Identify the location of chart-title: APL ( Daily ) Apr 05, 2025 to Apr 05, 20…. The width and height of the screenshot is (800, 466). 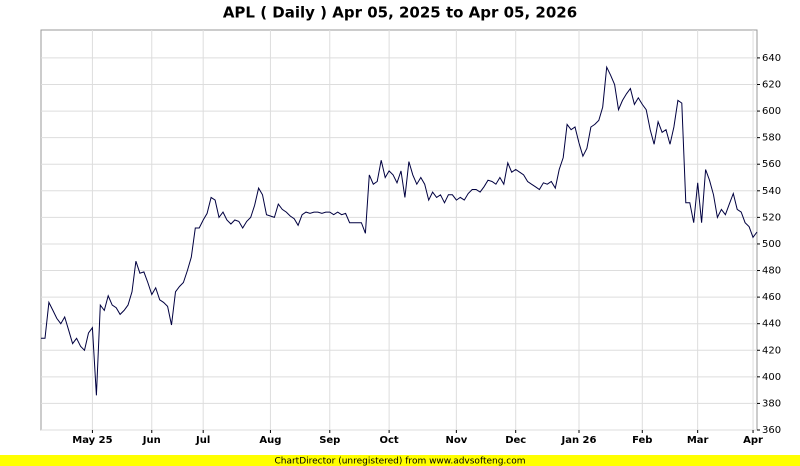
(400, 13).